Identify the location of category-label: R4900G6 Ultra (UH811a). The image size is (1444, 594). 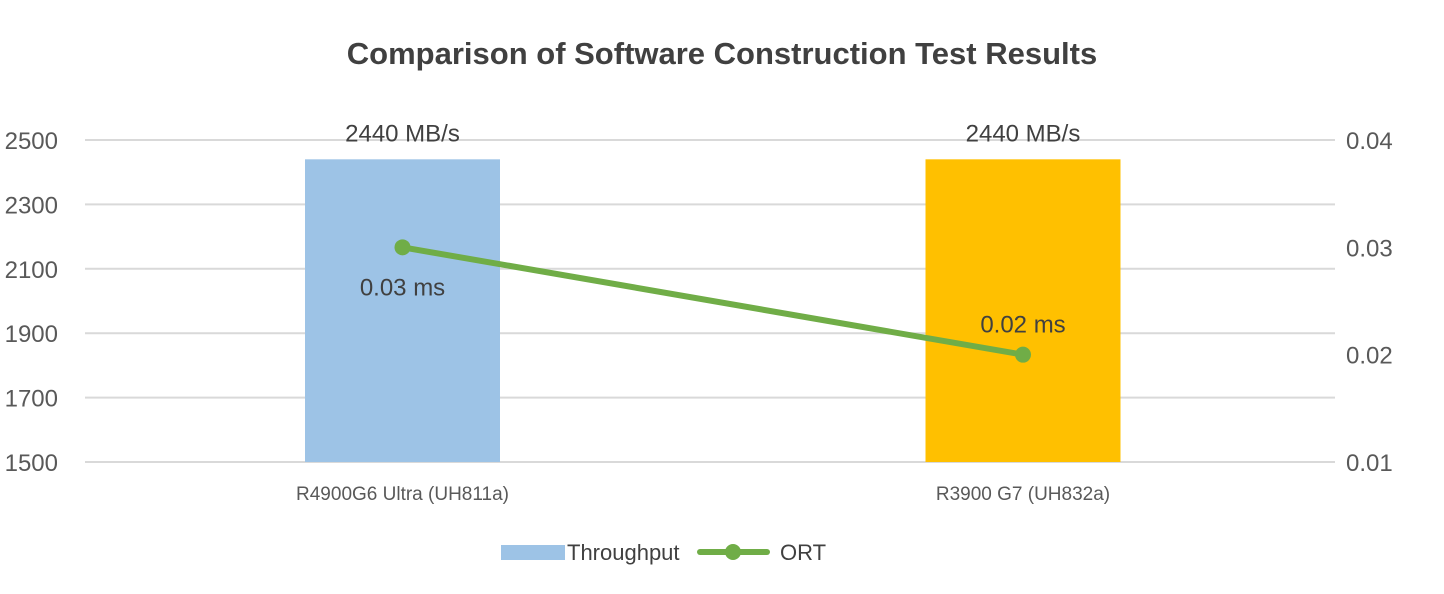
(402, 494).